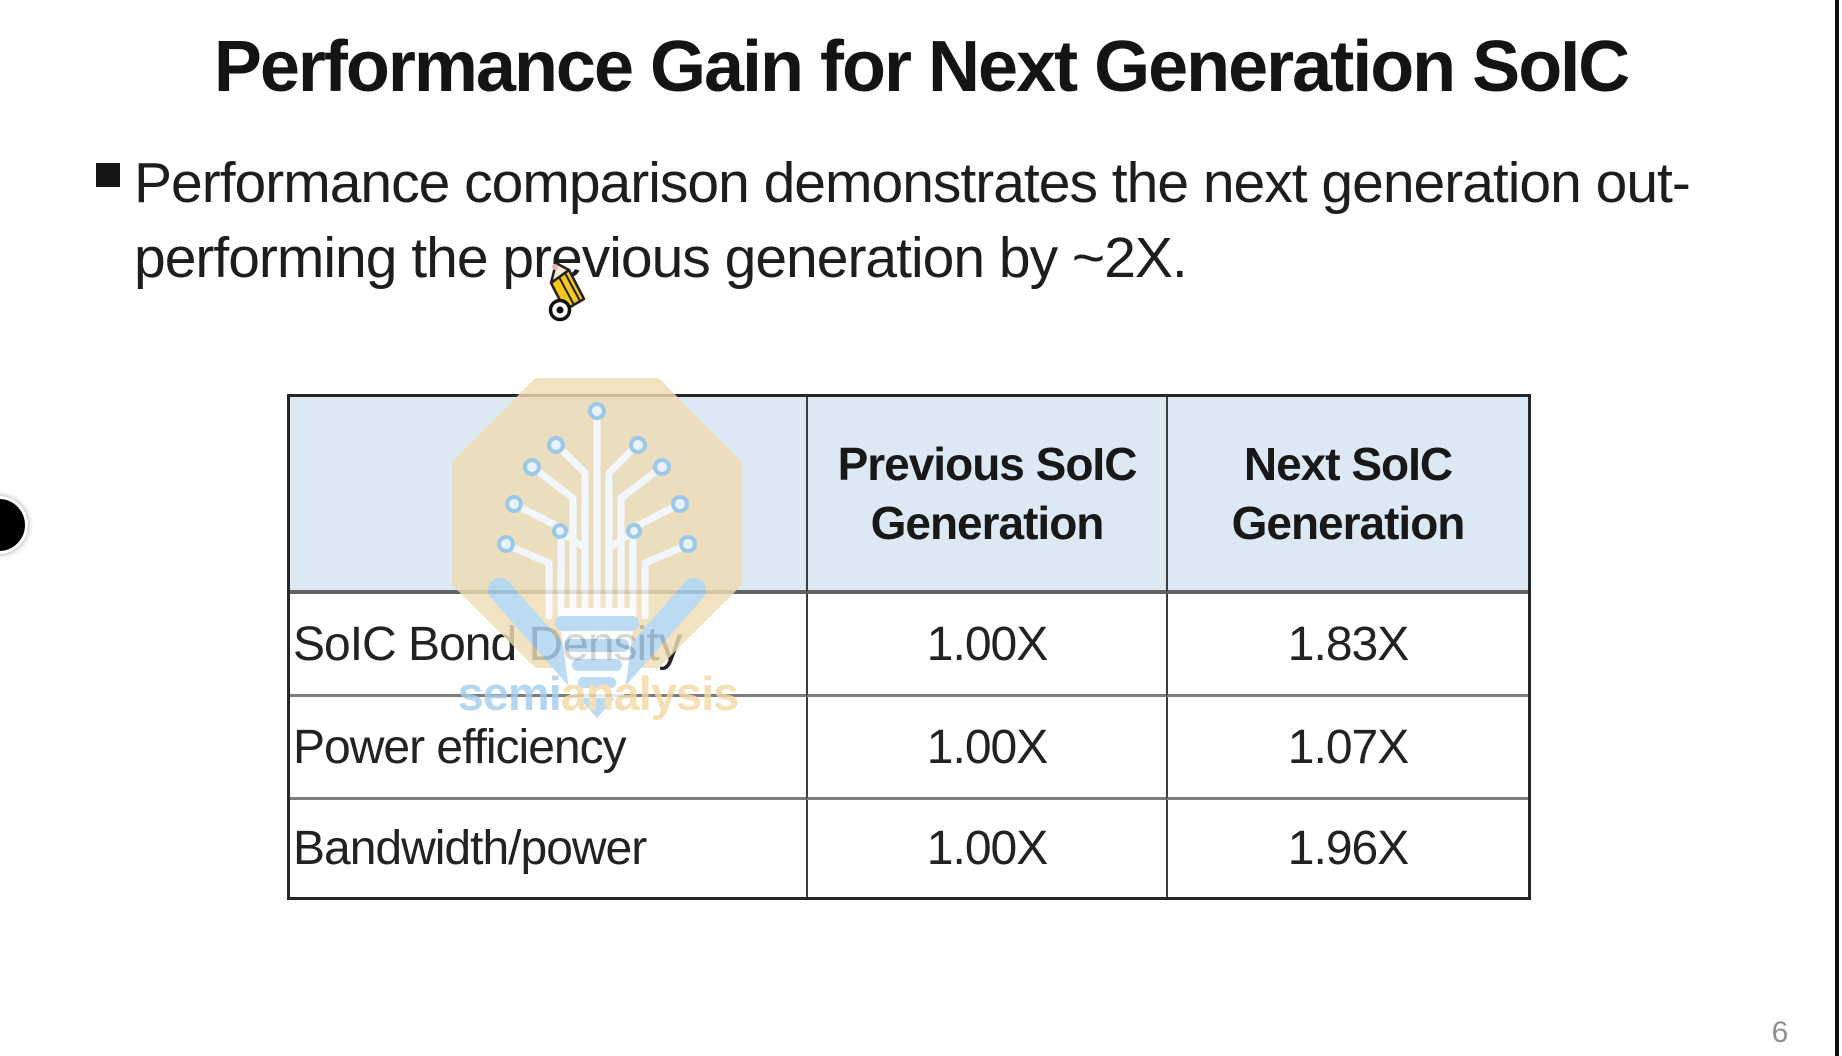 The height and width of the screenshot is (1056, 1842). Describe the element at coordinates (1347, 848) in the screenshot. I see `table-cell-next: 1.96X` at that location.